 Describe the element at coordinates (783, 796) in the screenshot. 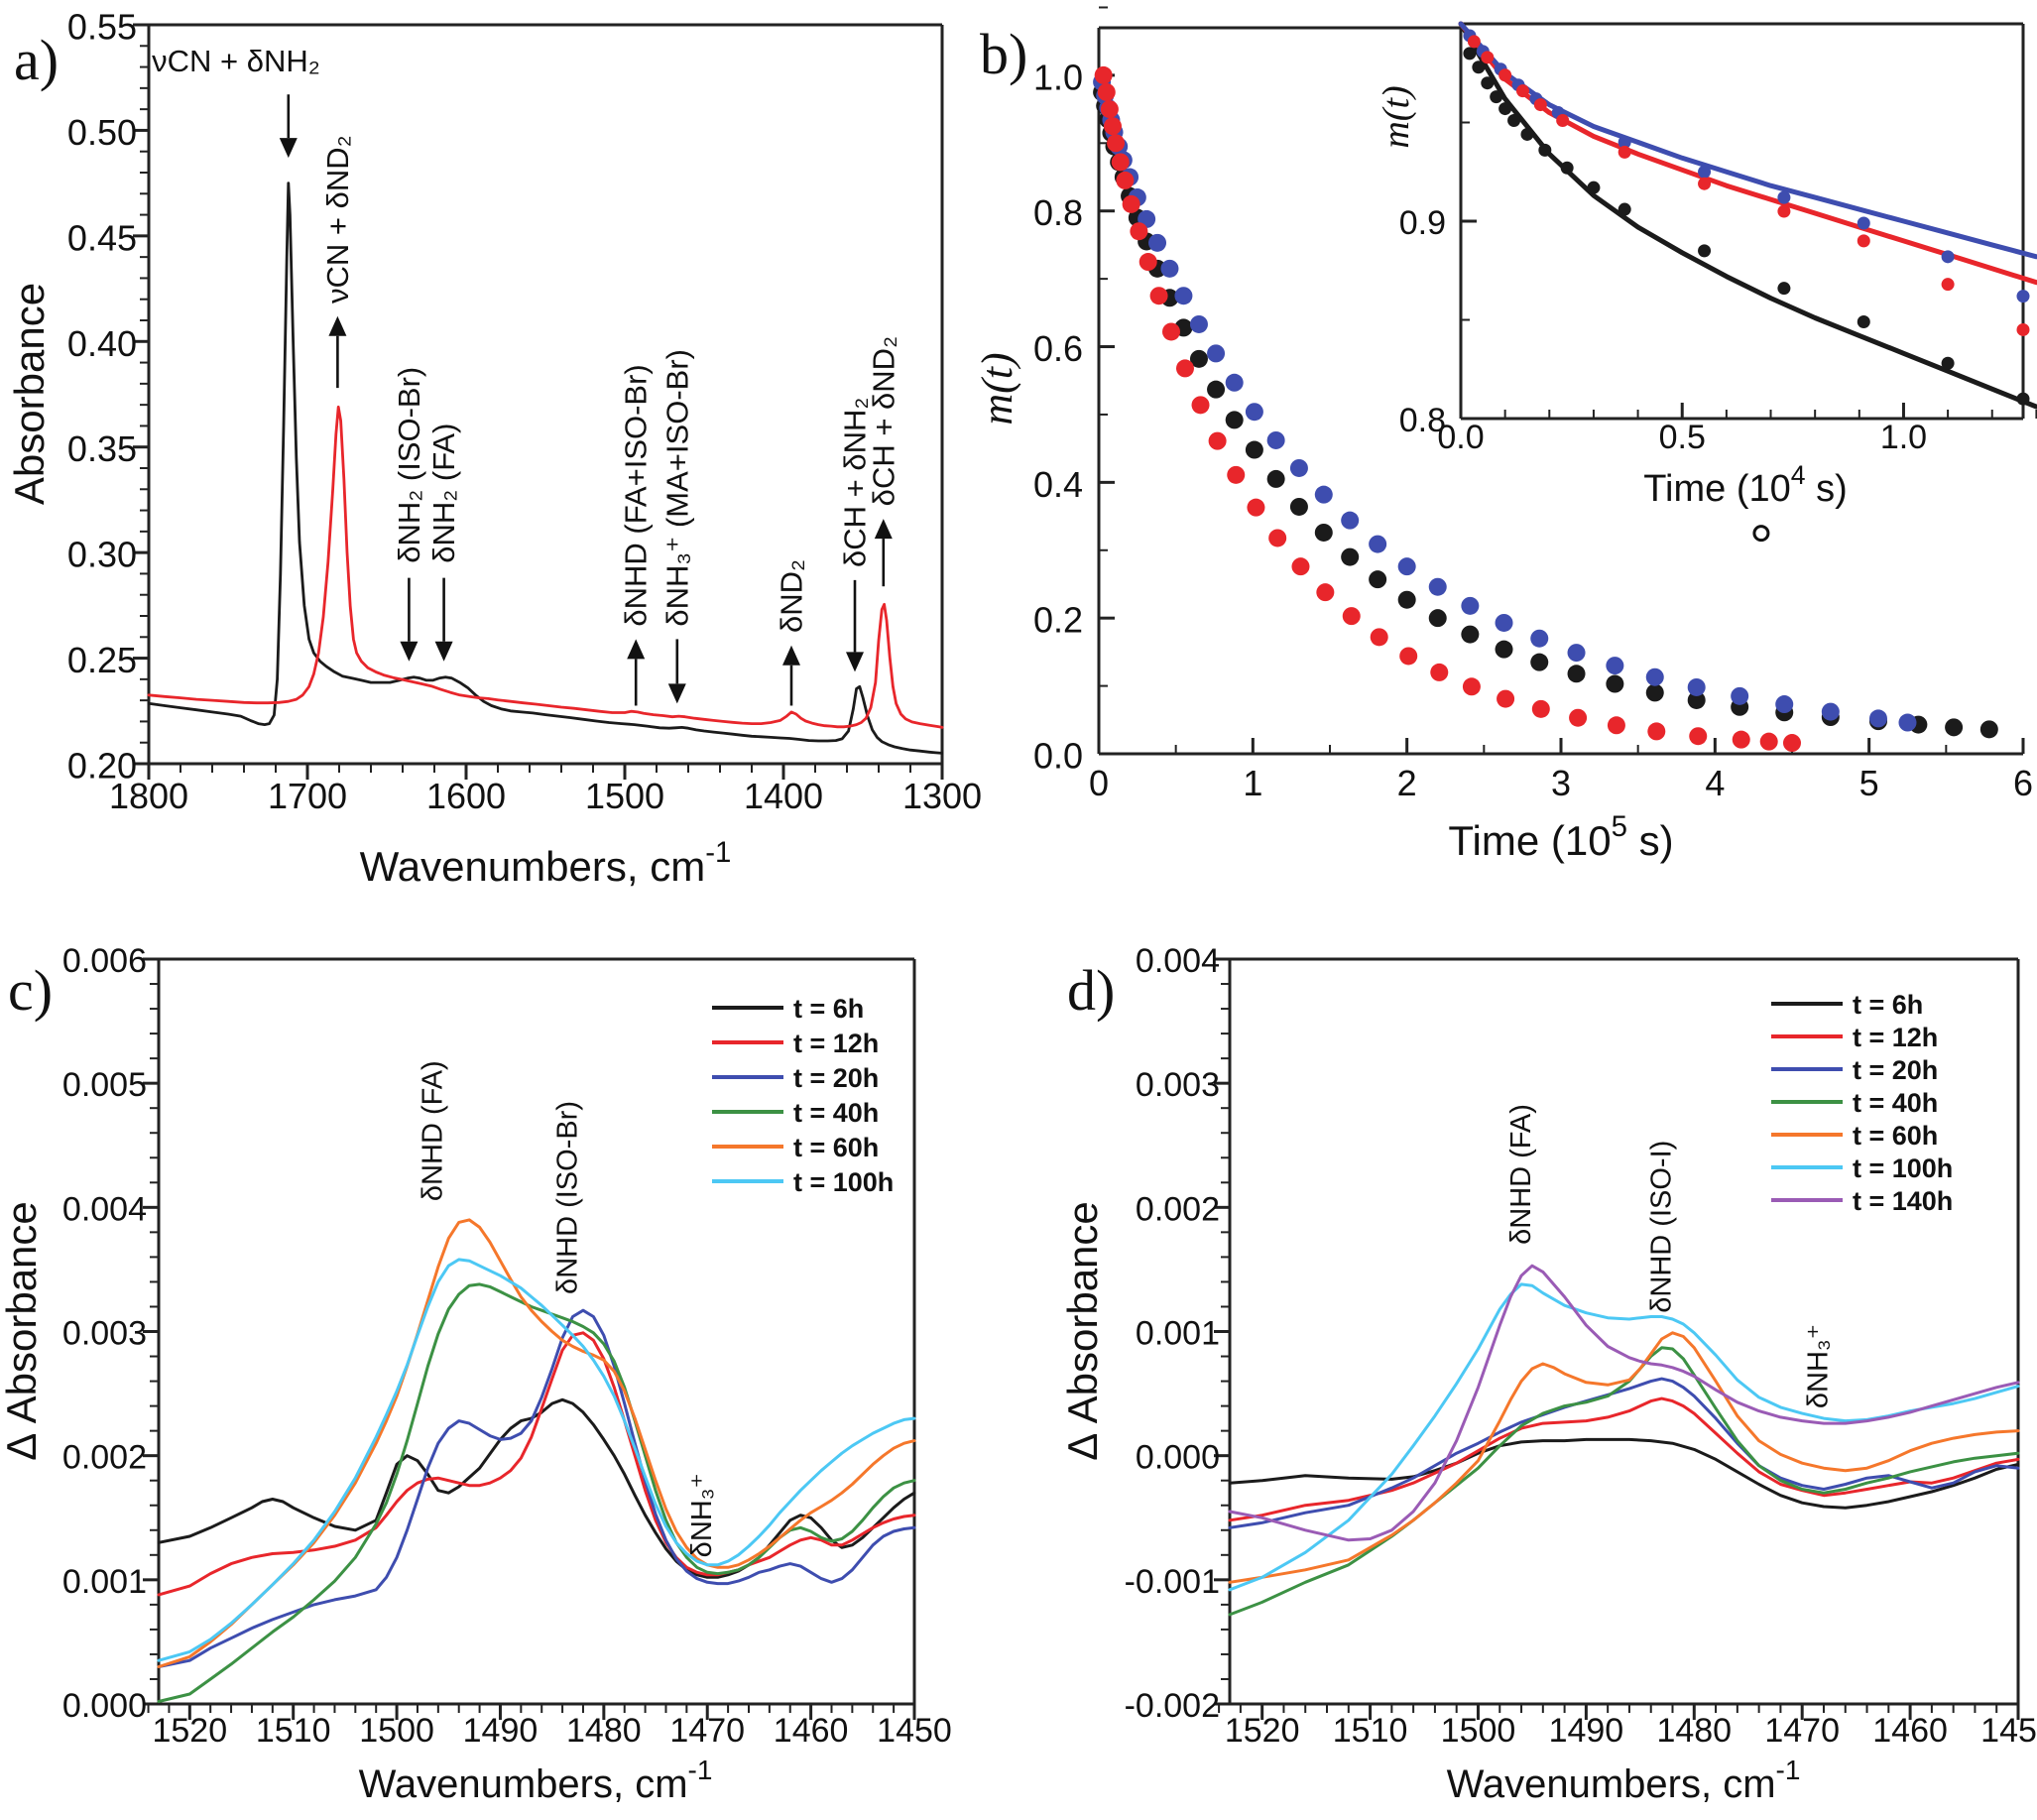

I see `x-tick-label: 1400` at that location.